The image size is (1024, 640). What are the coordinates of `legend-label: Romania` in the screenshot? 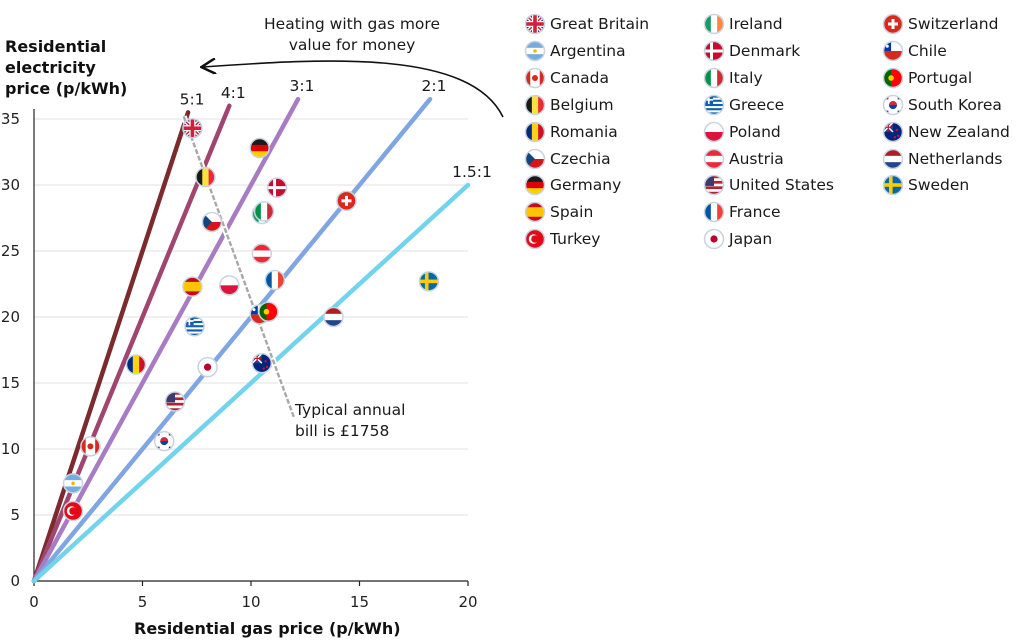 It's located at (584, 131).